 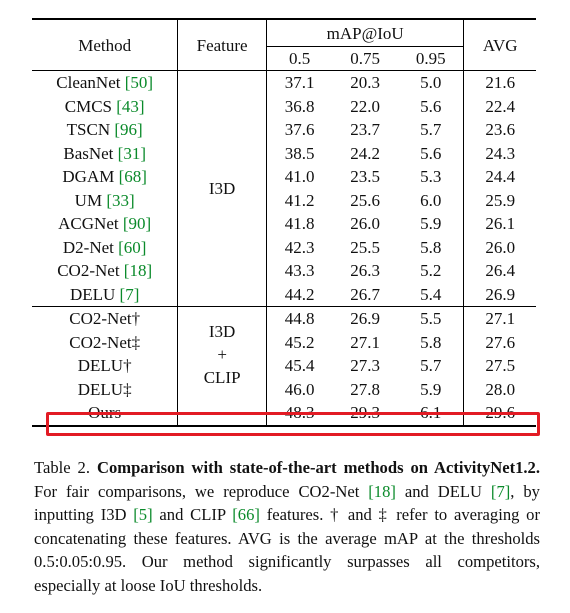 I want to click on feature-line: I3D, so click(x=222, y=331).